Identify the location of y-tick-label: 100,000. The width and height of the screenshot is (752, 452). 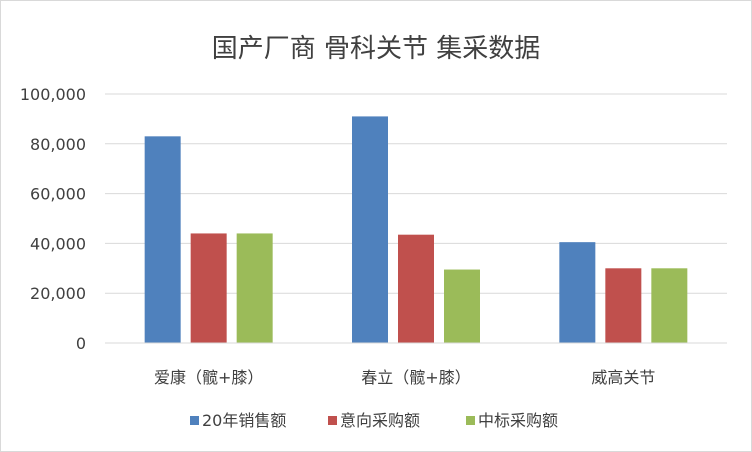
(53, 94).